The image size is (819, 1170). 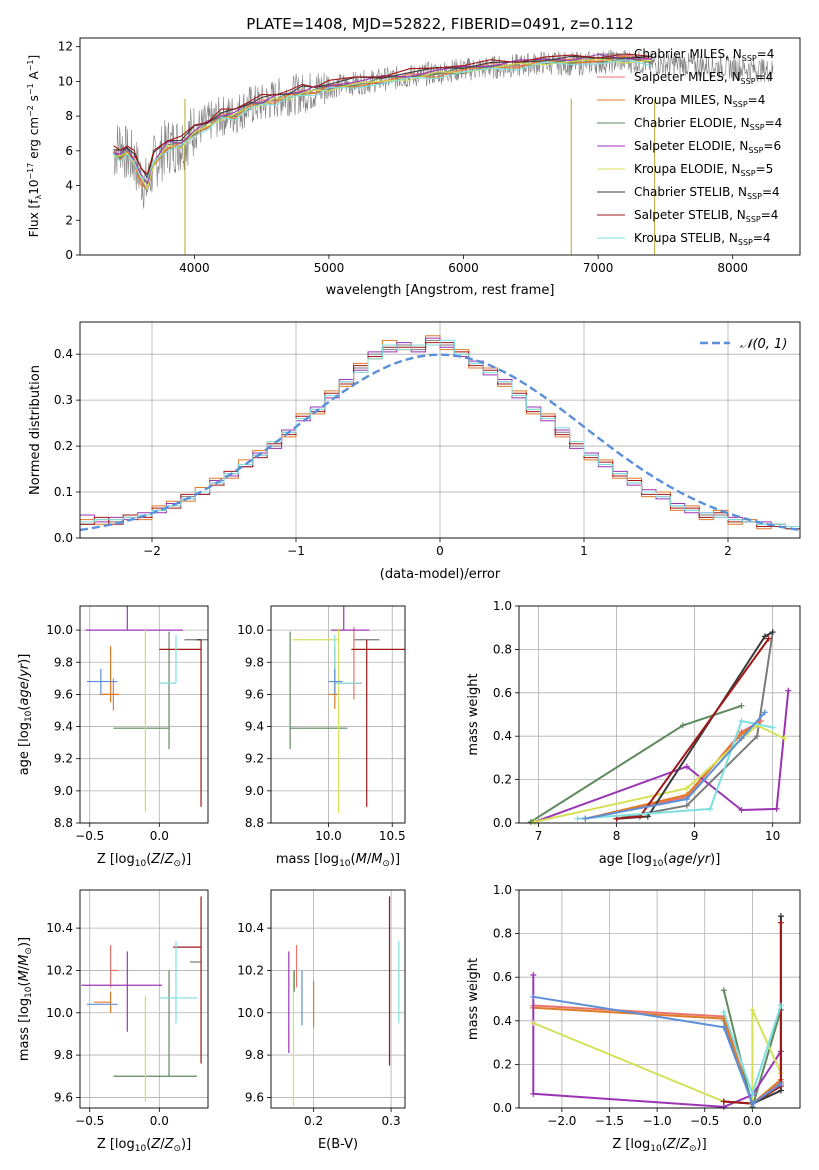 What do you see at coordinates (660, 860) in the screenshot?
I see `x-axis-label: age [log10(age/yr)]` at bounding box center [660, 860].